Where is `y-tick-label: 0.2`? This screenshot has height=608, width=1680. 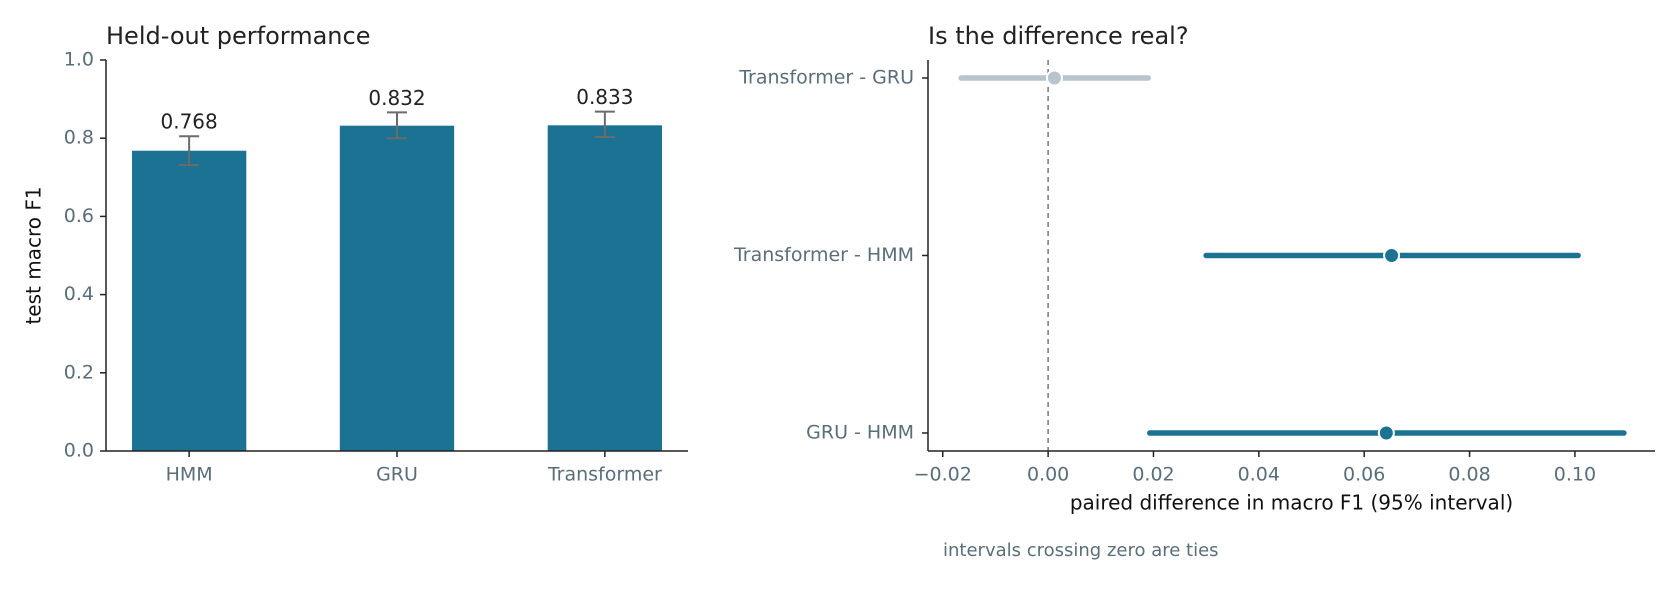
y-tick-label: 0.2 is located at coordinates (79, 372).